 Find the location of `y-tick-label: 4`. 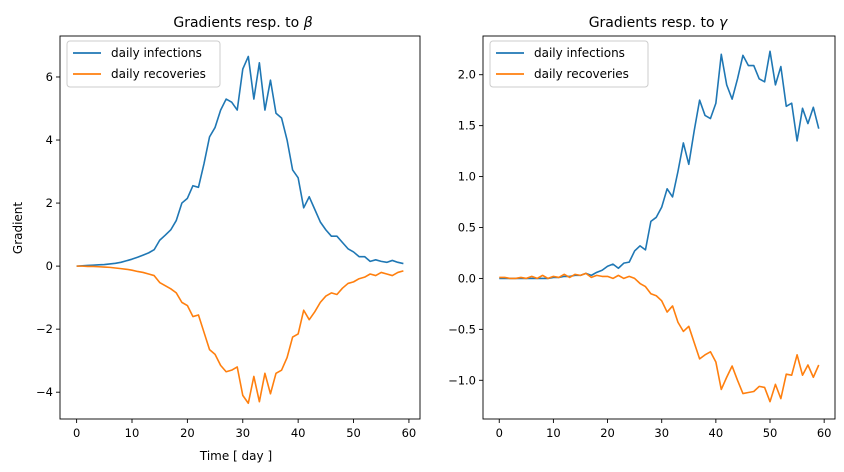

y-tick-label: 4 is located at coordinates (49, 140).